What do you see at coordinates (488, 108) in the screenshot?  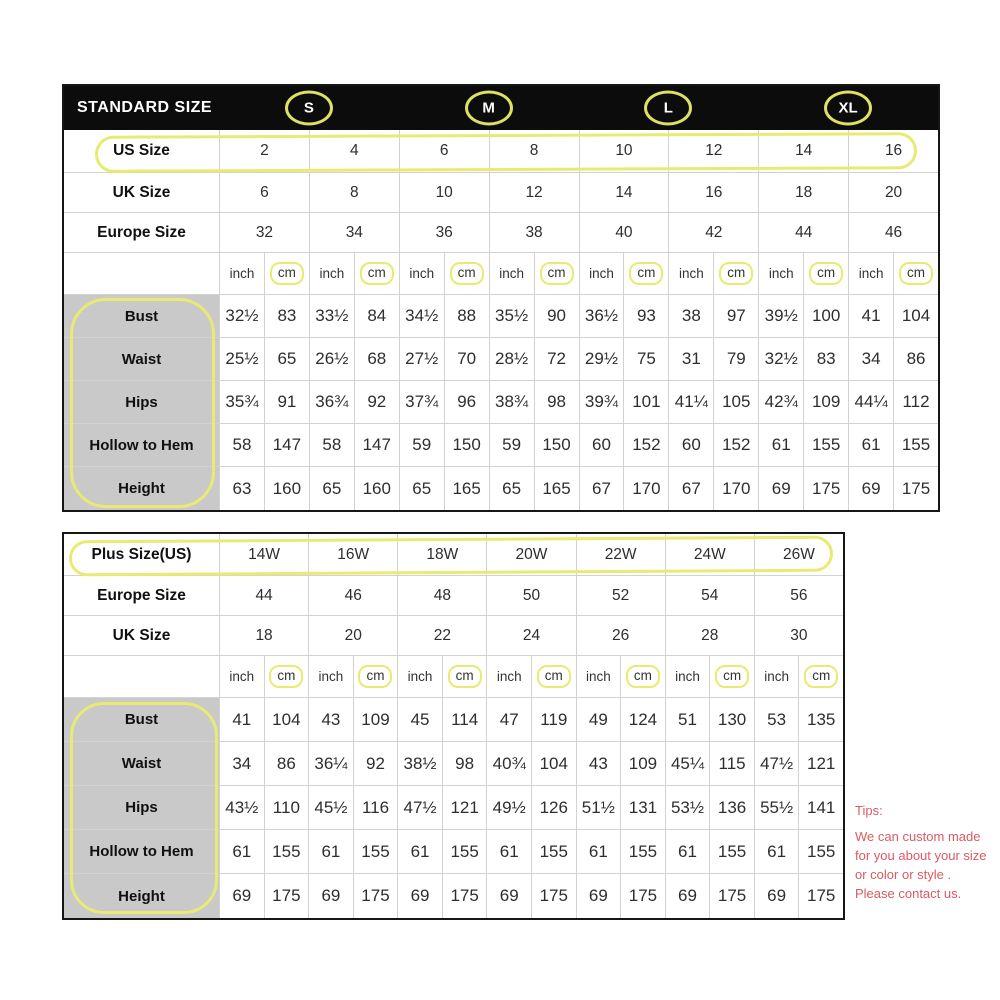 I see `size-group-circle-m: M` at bounding box center [488, 108].